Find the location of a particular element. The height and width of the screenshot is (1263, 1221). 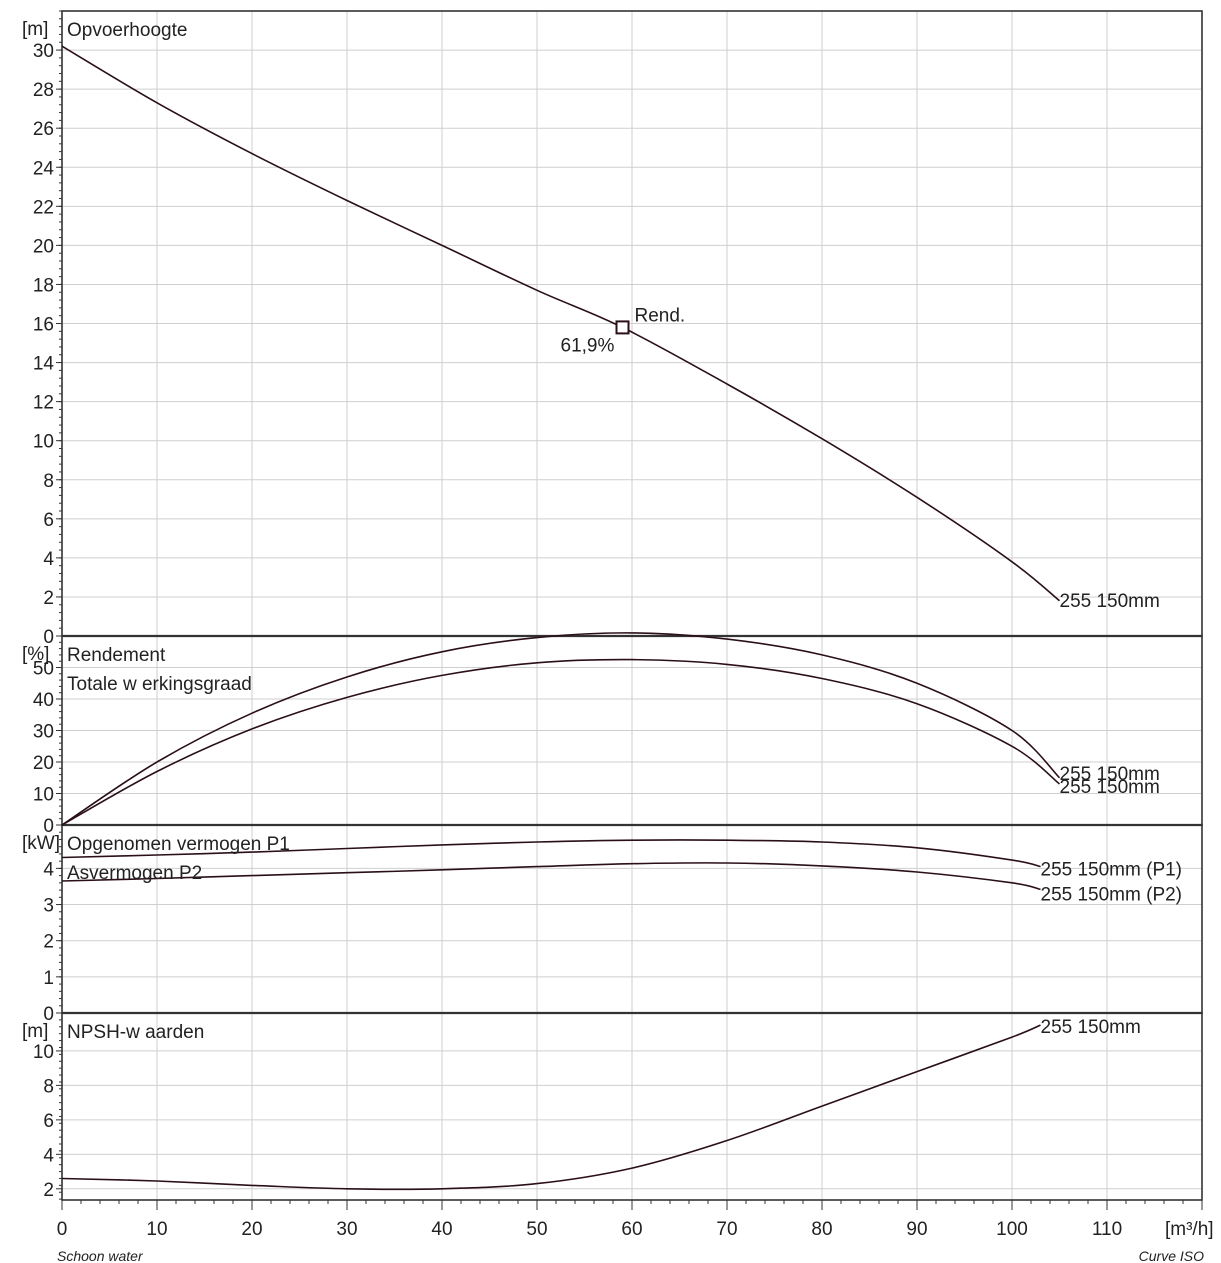

x-tick-label: 0 is located at coordinates (62, 1229).